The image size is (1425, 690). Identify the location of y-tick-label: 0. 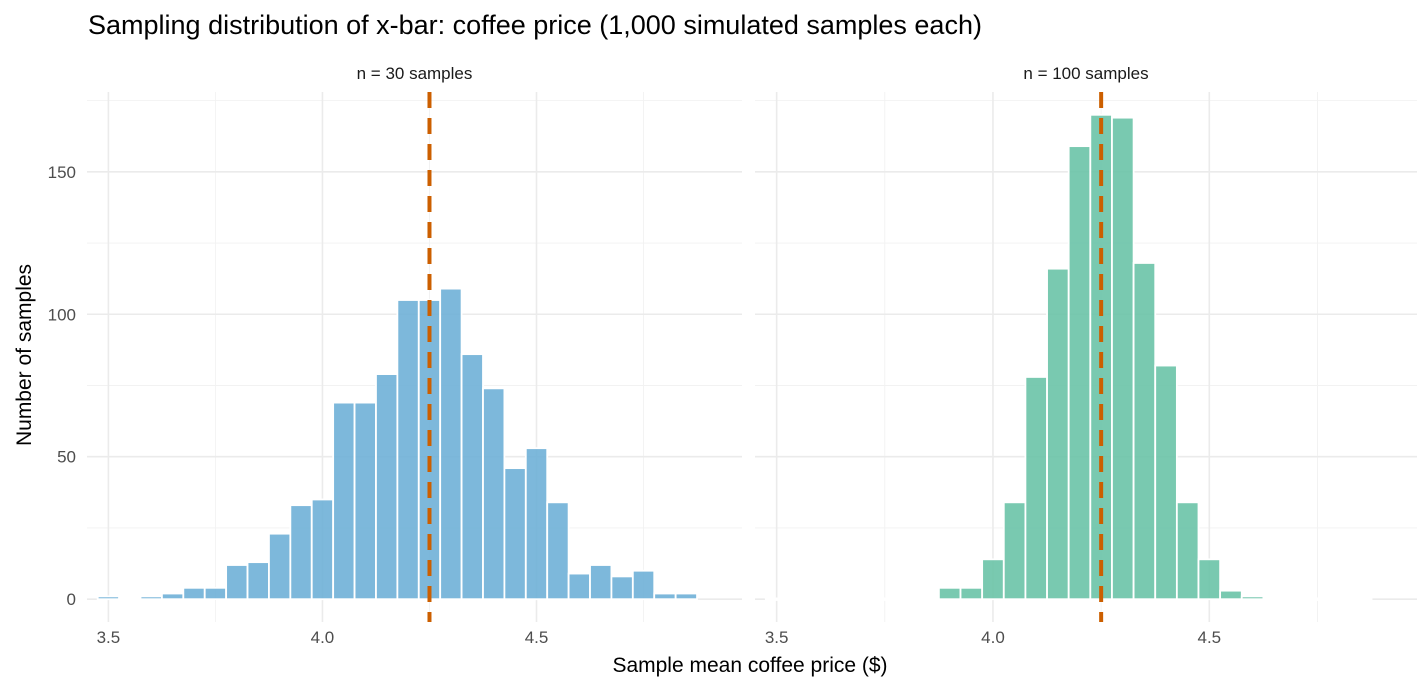
(71, 599).